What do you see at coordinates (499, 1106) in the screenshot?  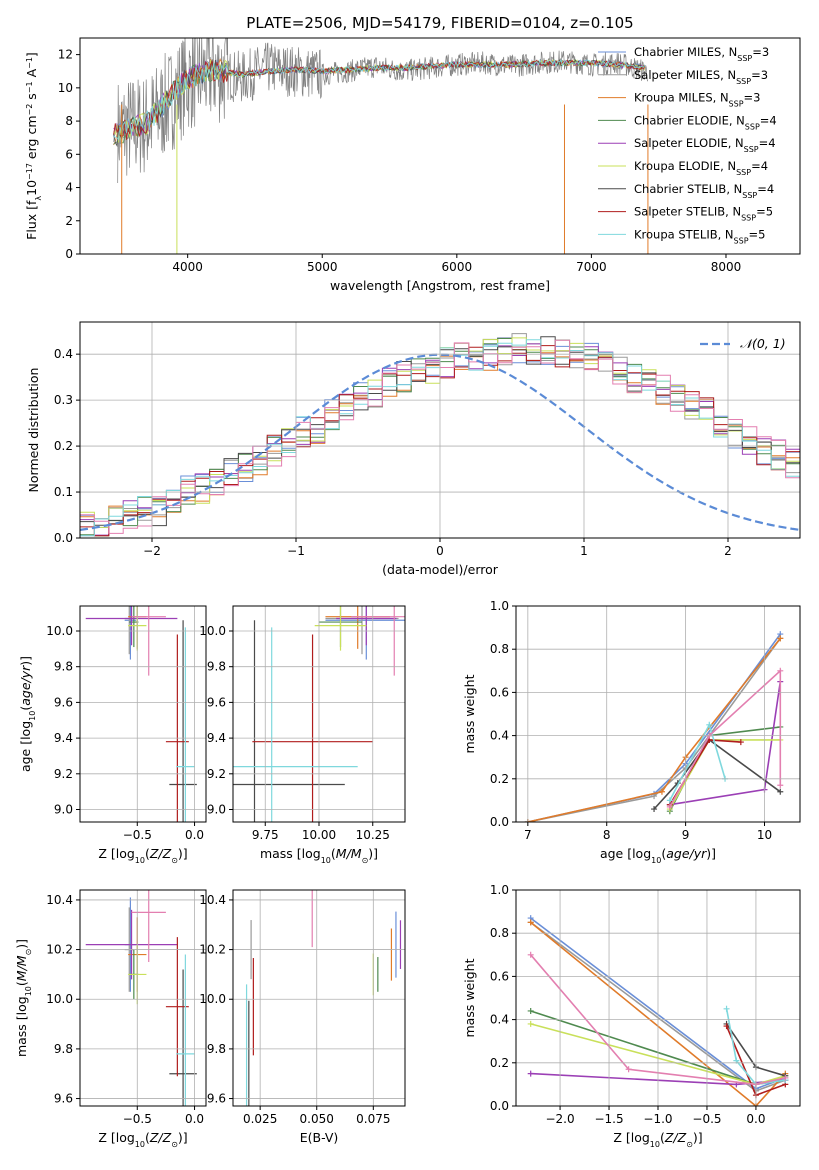 I see `y-tick-label: 0.0` at bounding box center [499, 1106].